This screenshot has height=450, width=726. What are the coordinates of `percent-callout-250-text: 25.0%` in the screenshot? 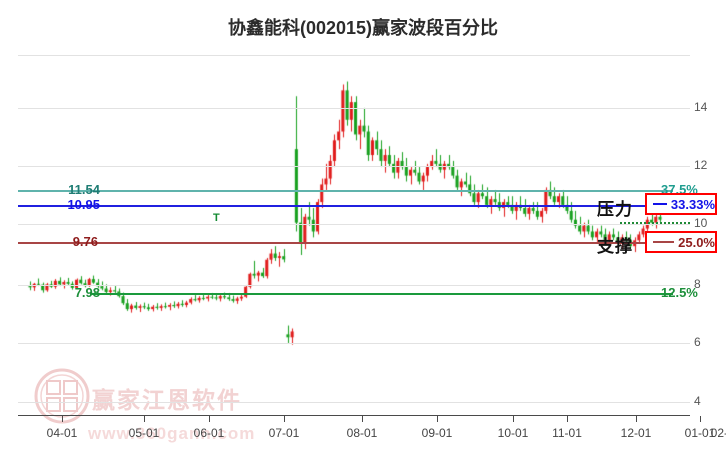 It's located at (696, 242).